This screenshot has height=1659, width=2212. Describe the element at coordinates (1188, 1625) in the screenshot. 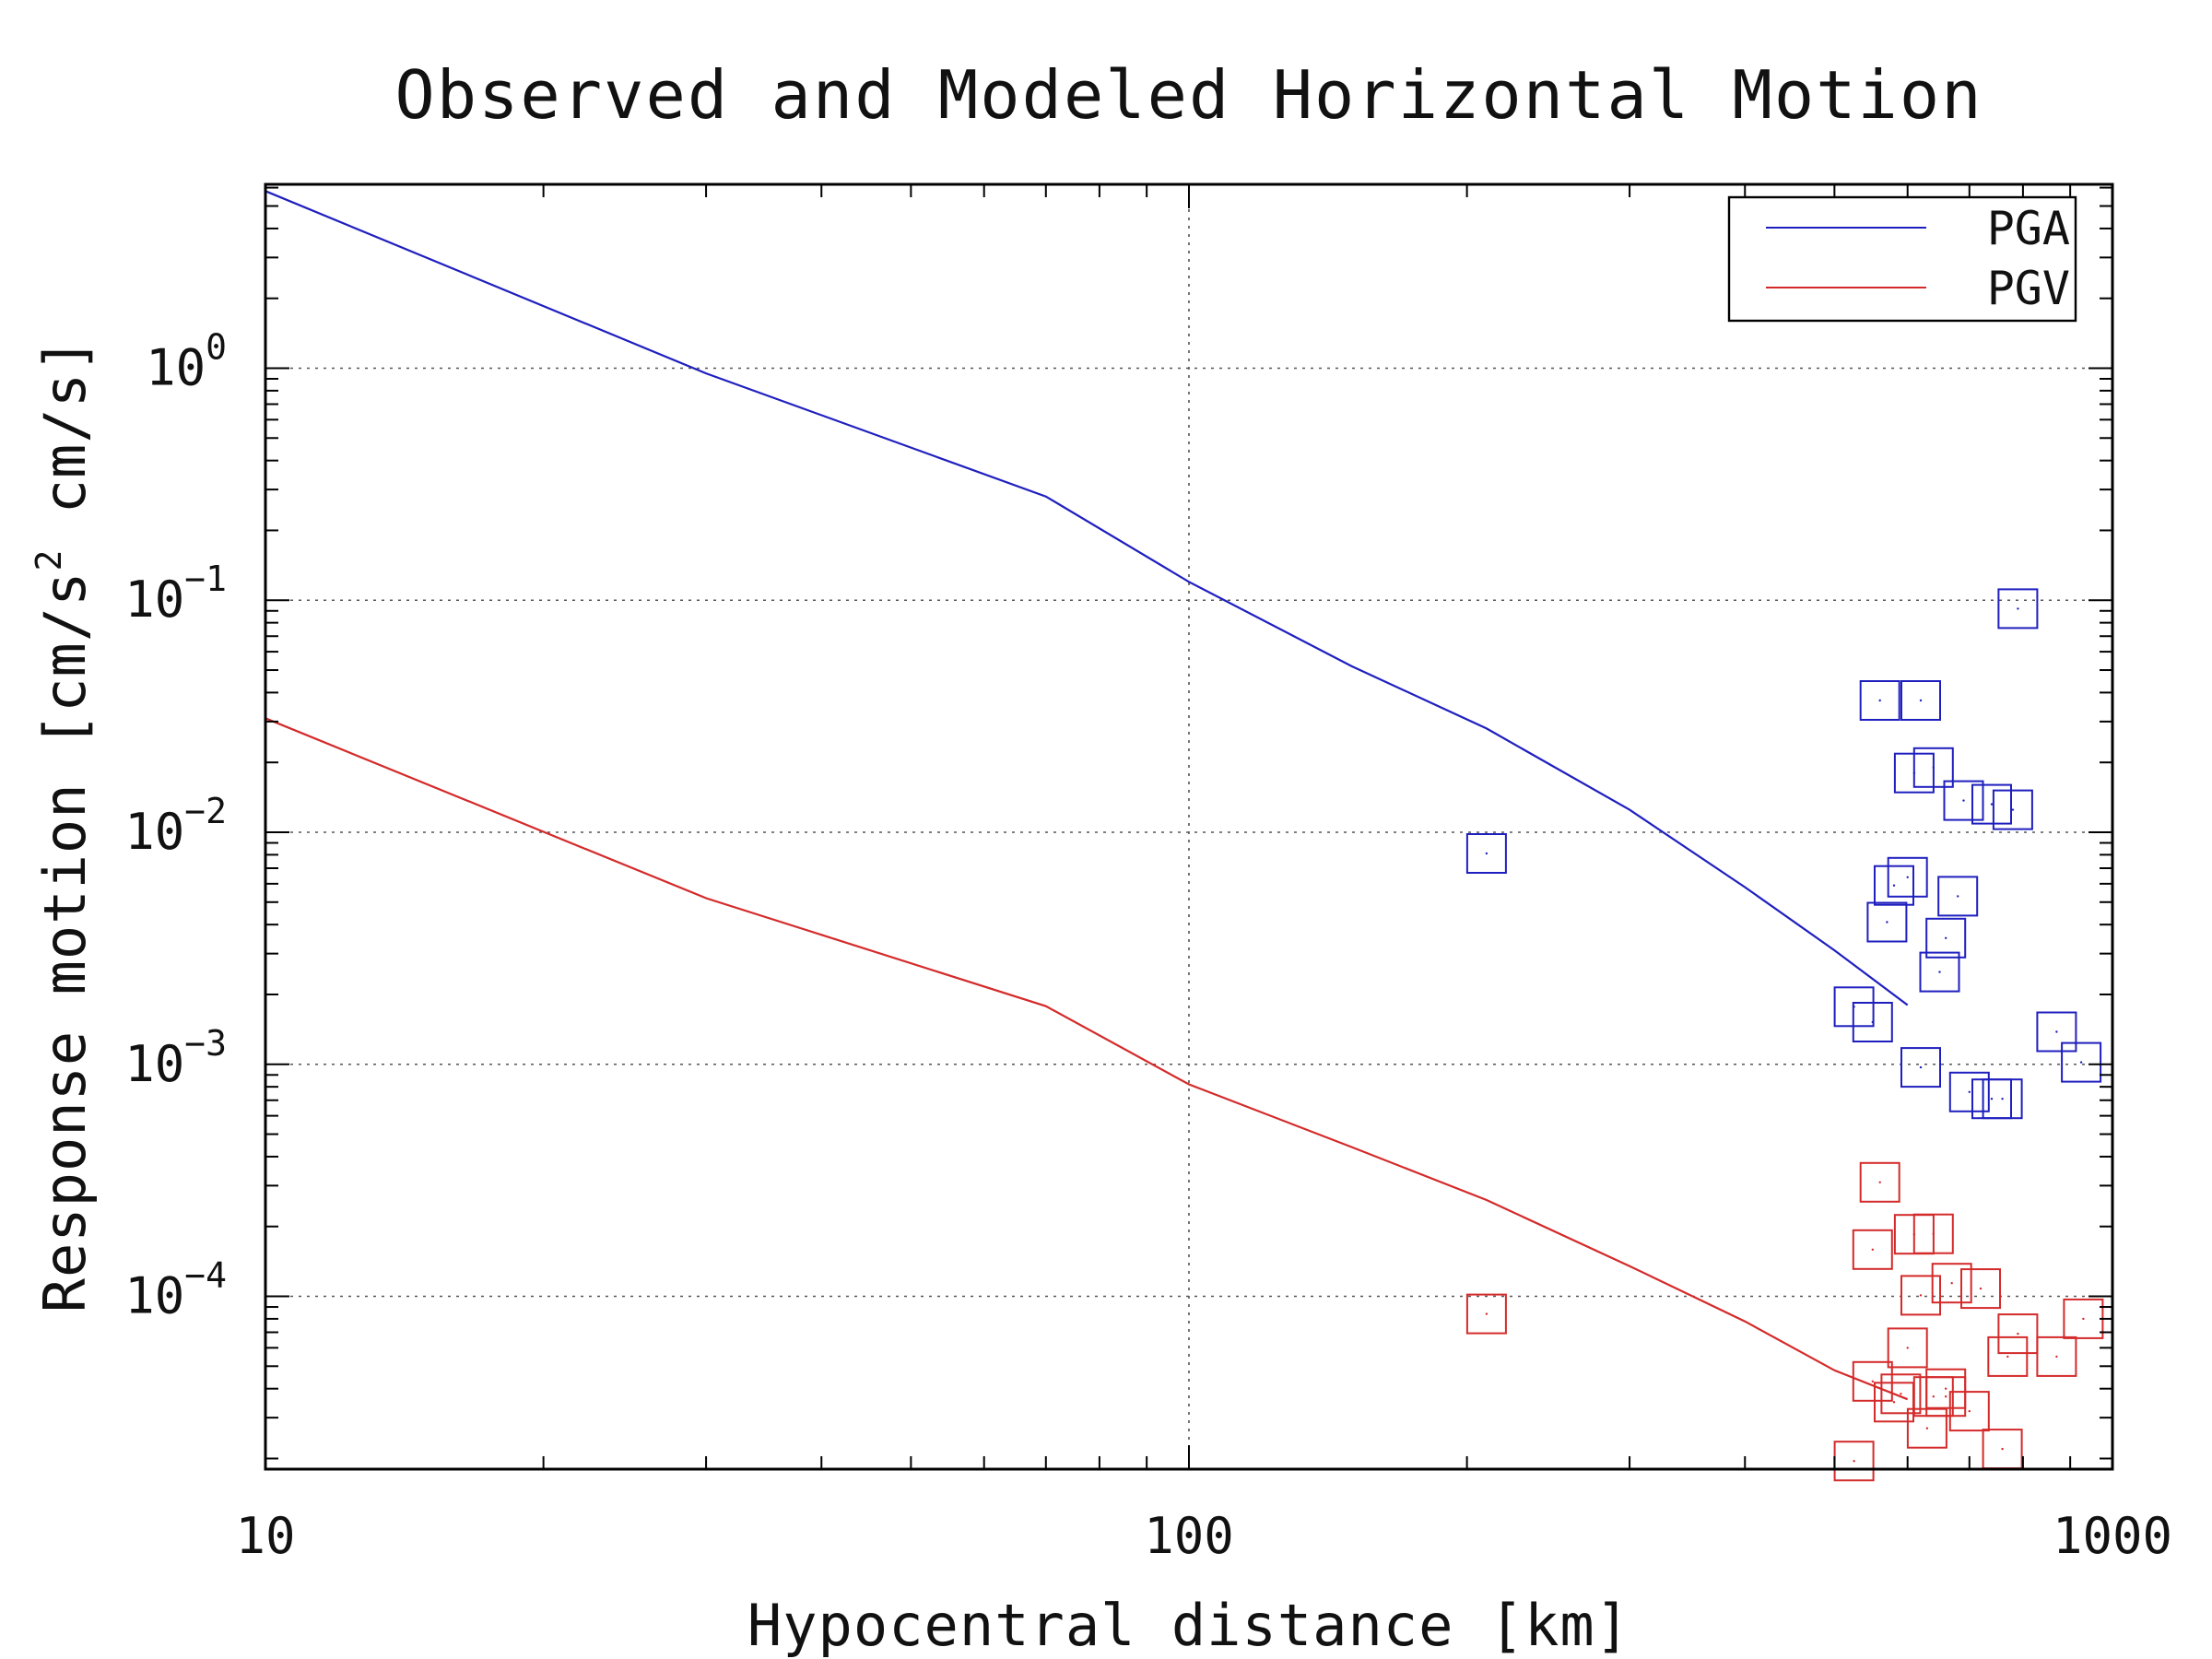

I see `x-axis-label: Hypocentral distance [km]` at that location.